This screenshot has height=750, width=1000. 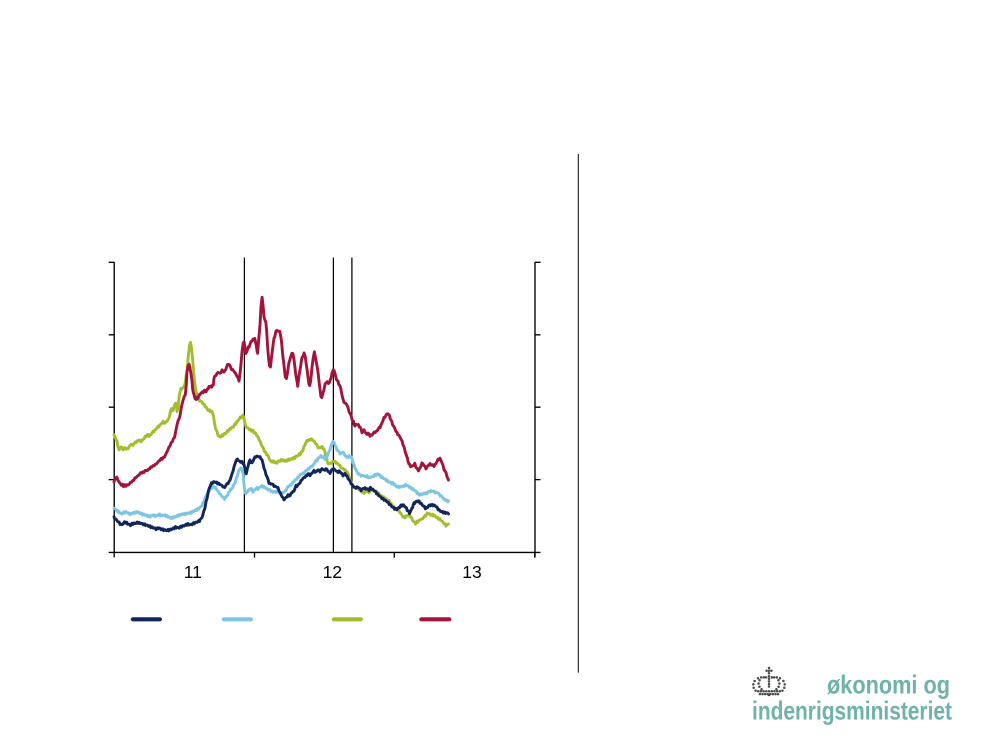 I want to click on svg-text: 13, so click(x=471, y=572).